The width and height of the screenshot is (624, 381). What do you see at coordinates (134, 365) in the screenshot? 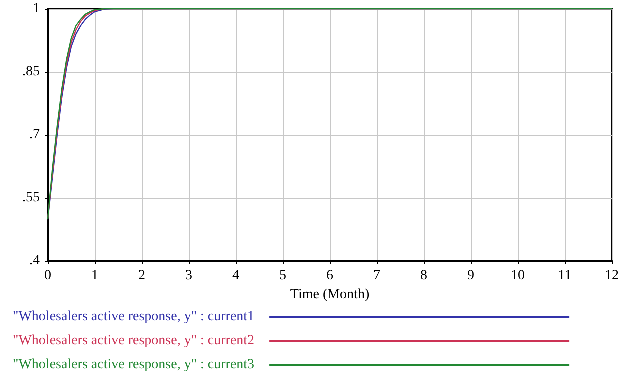
I see `text: "Wholesalers active response, y" : current3` at bounding box center [134, 365].